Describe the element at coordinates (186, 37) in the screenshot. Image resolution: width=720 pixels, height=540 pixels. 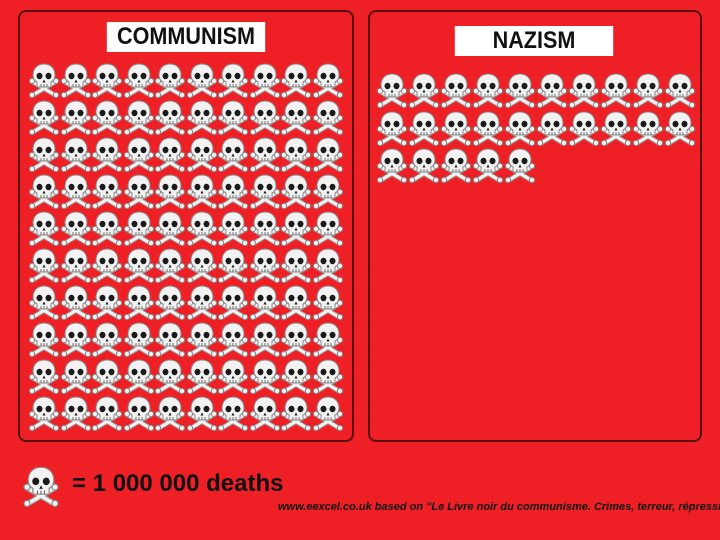
I see `communism-title: COMMUNISM` at that location.